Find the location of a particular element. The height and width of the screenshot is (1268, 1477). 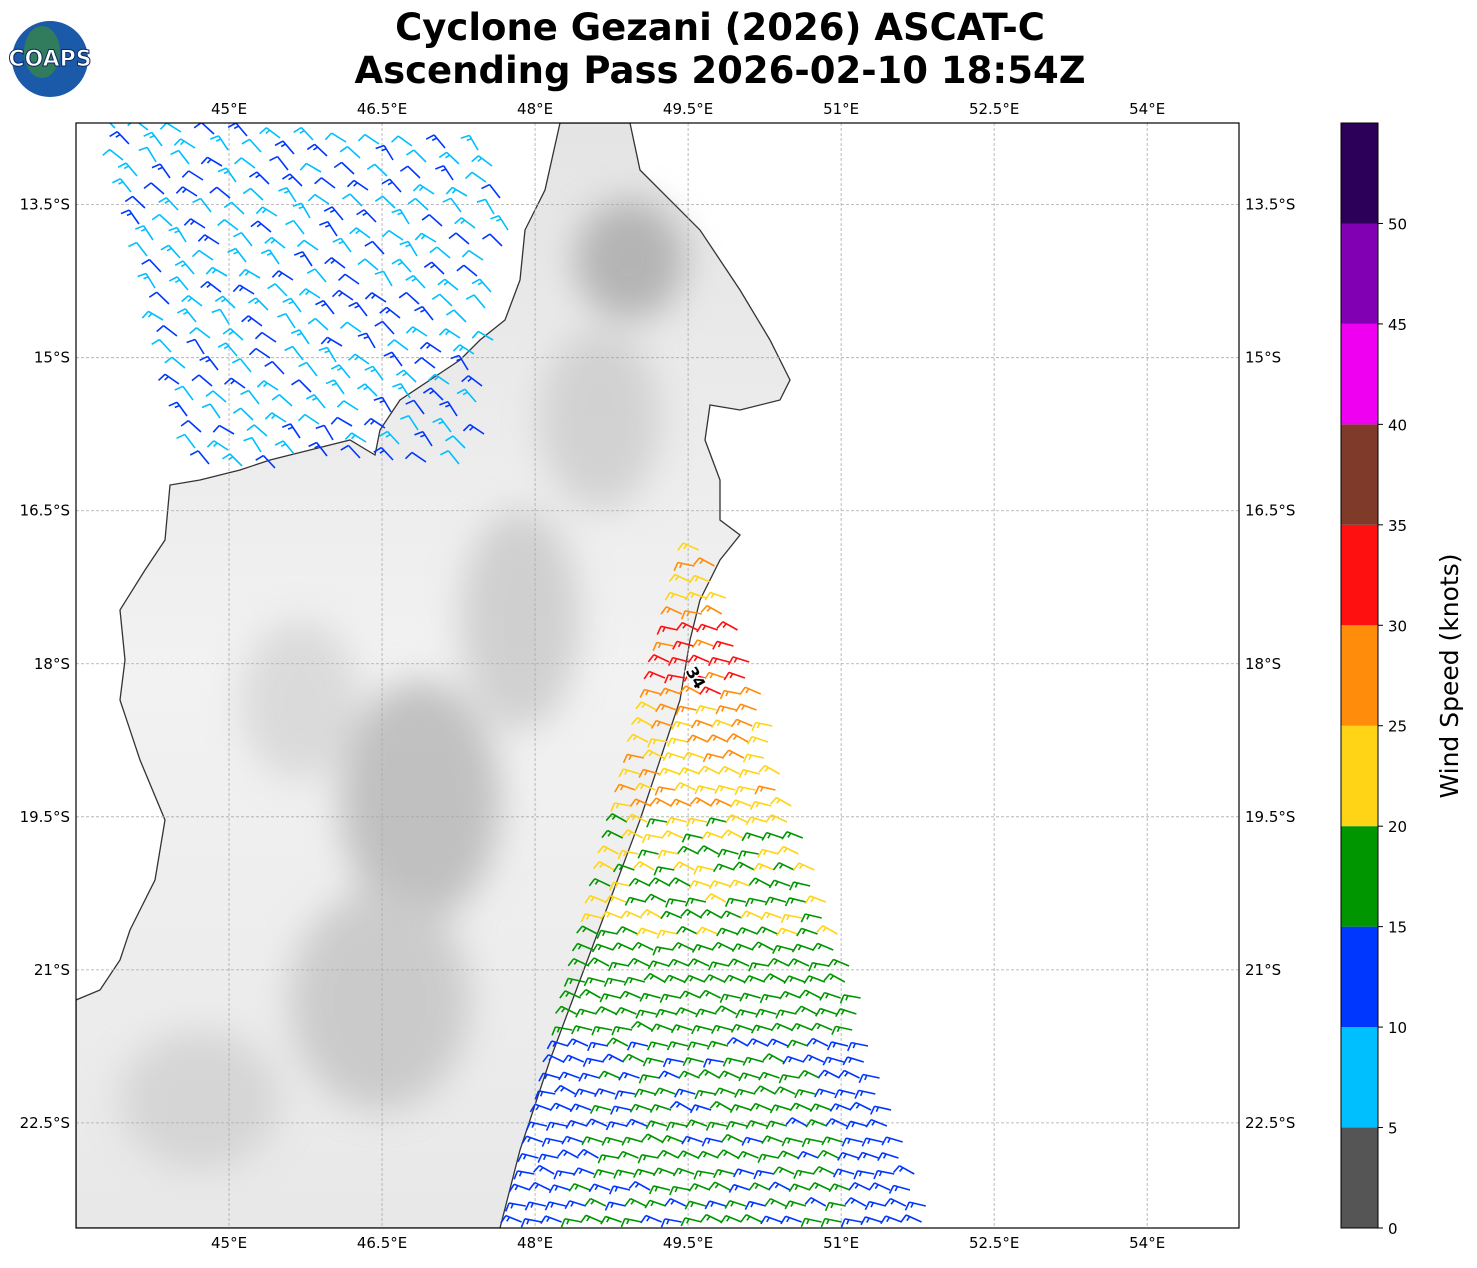

colorbar: 0 5 10 15 20 25 30 35 40 45 50 Wind Speed (knots) is located at coordinates (1402, 680).